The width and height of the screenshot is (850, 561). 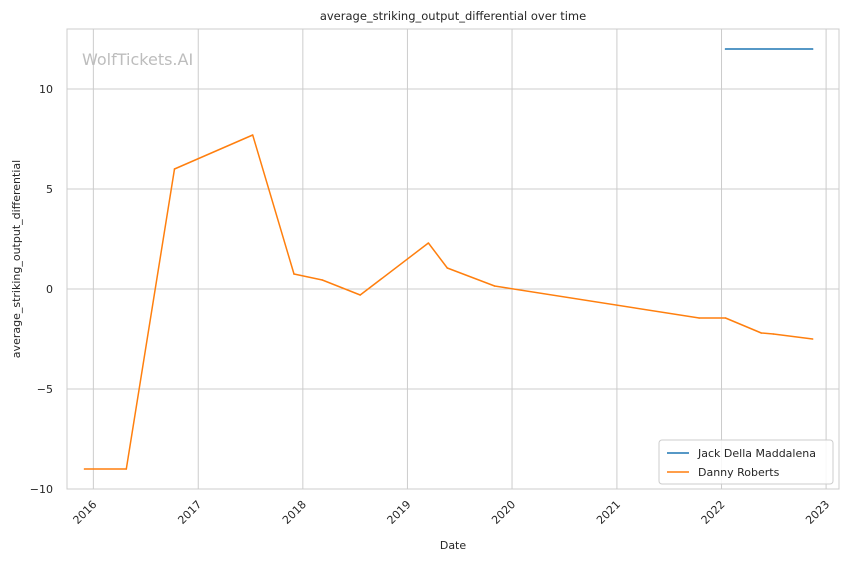 What do you see at coordinates (756, 453) in the screenshot?
I see `legend-entry: Jack Della Maddalena` at bounding box center [756, 453].